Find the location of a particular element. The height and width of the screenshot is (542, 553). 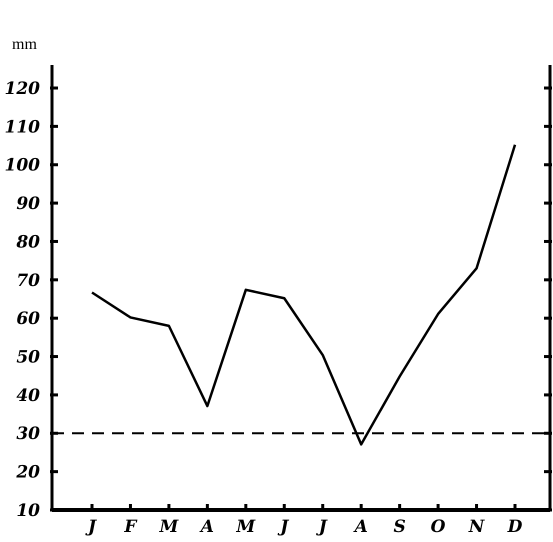

x-tick-label: N is located at coordinates (477, 527).